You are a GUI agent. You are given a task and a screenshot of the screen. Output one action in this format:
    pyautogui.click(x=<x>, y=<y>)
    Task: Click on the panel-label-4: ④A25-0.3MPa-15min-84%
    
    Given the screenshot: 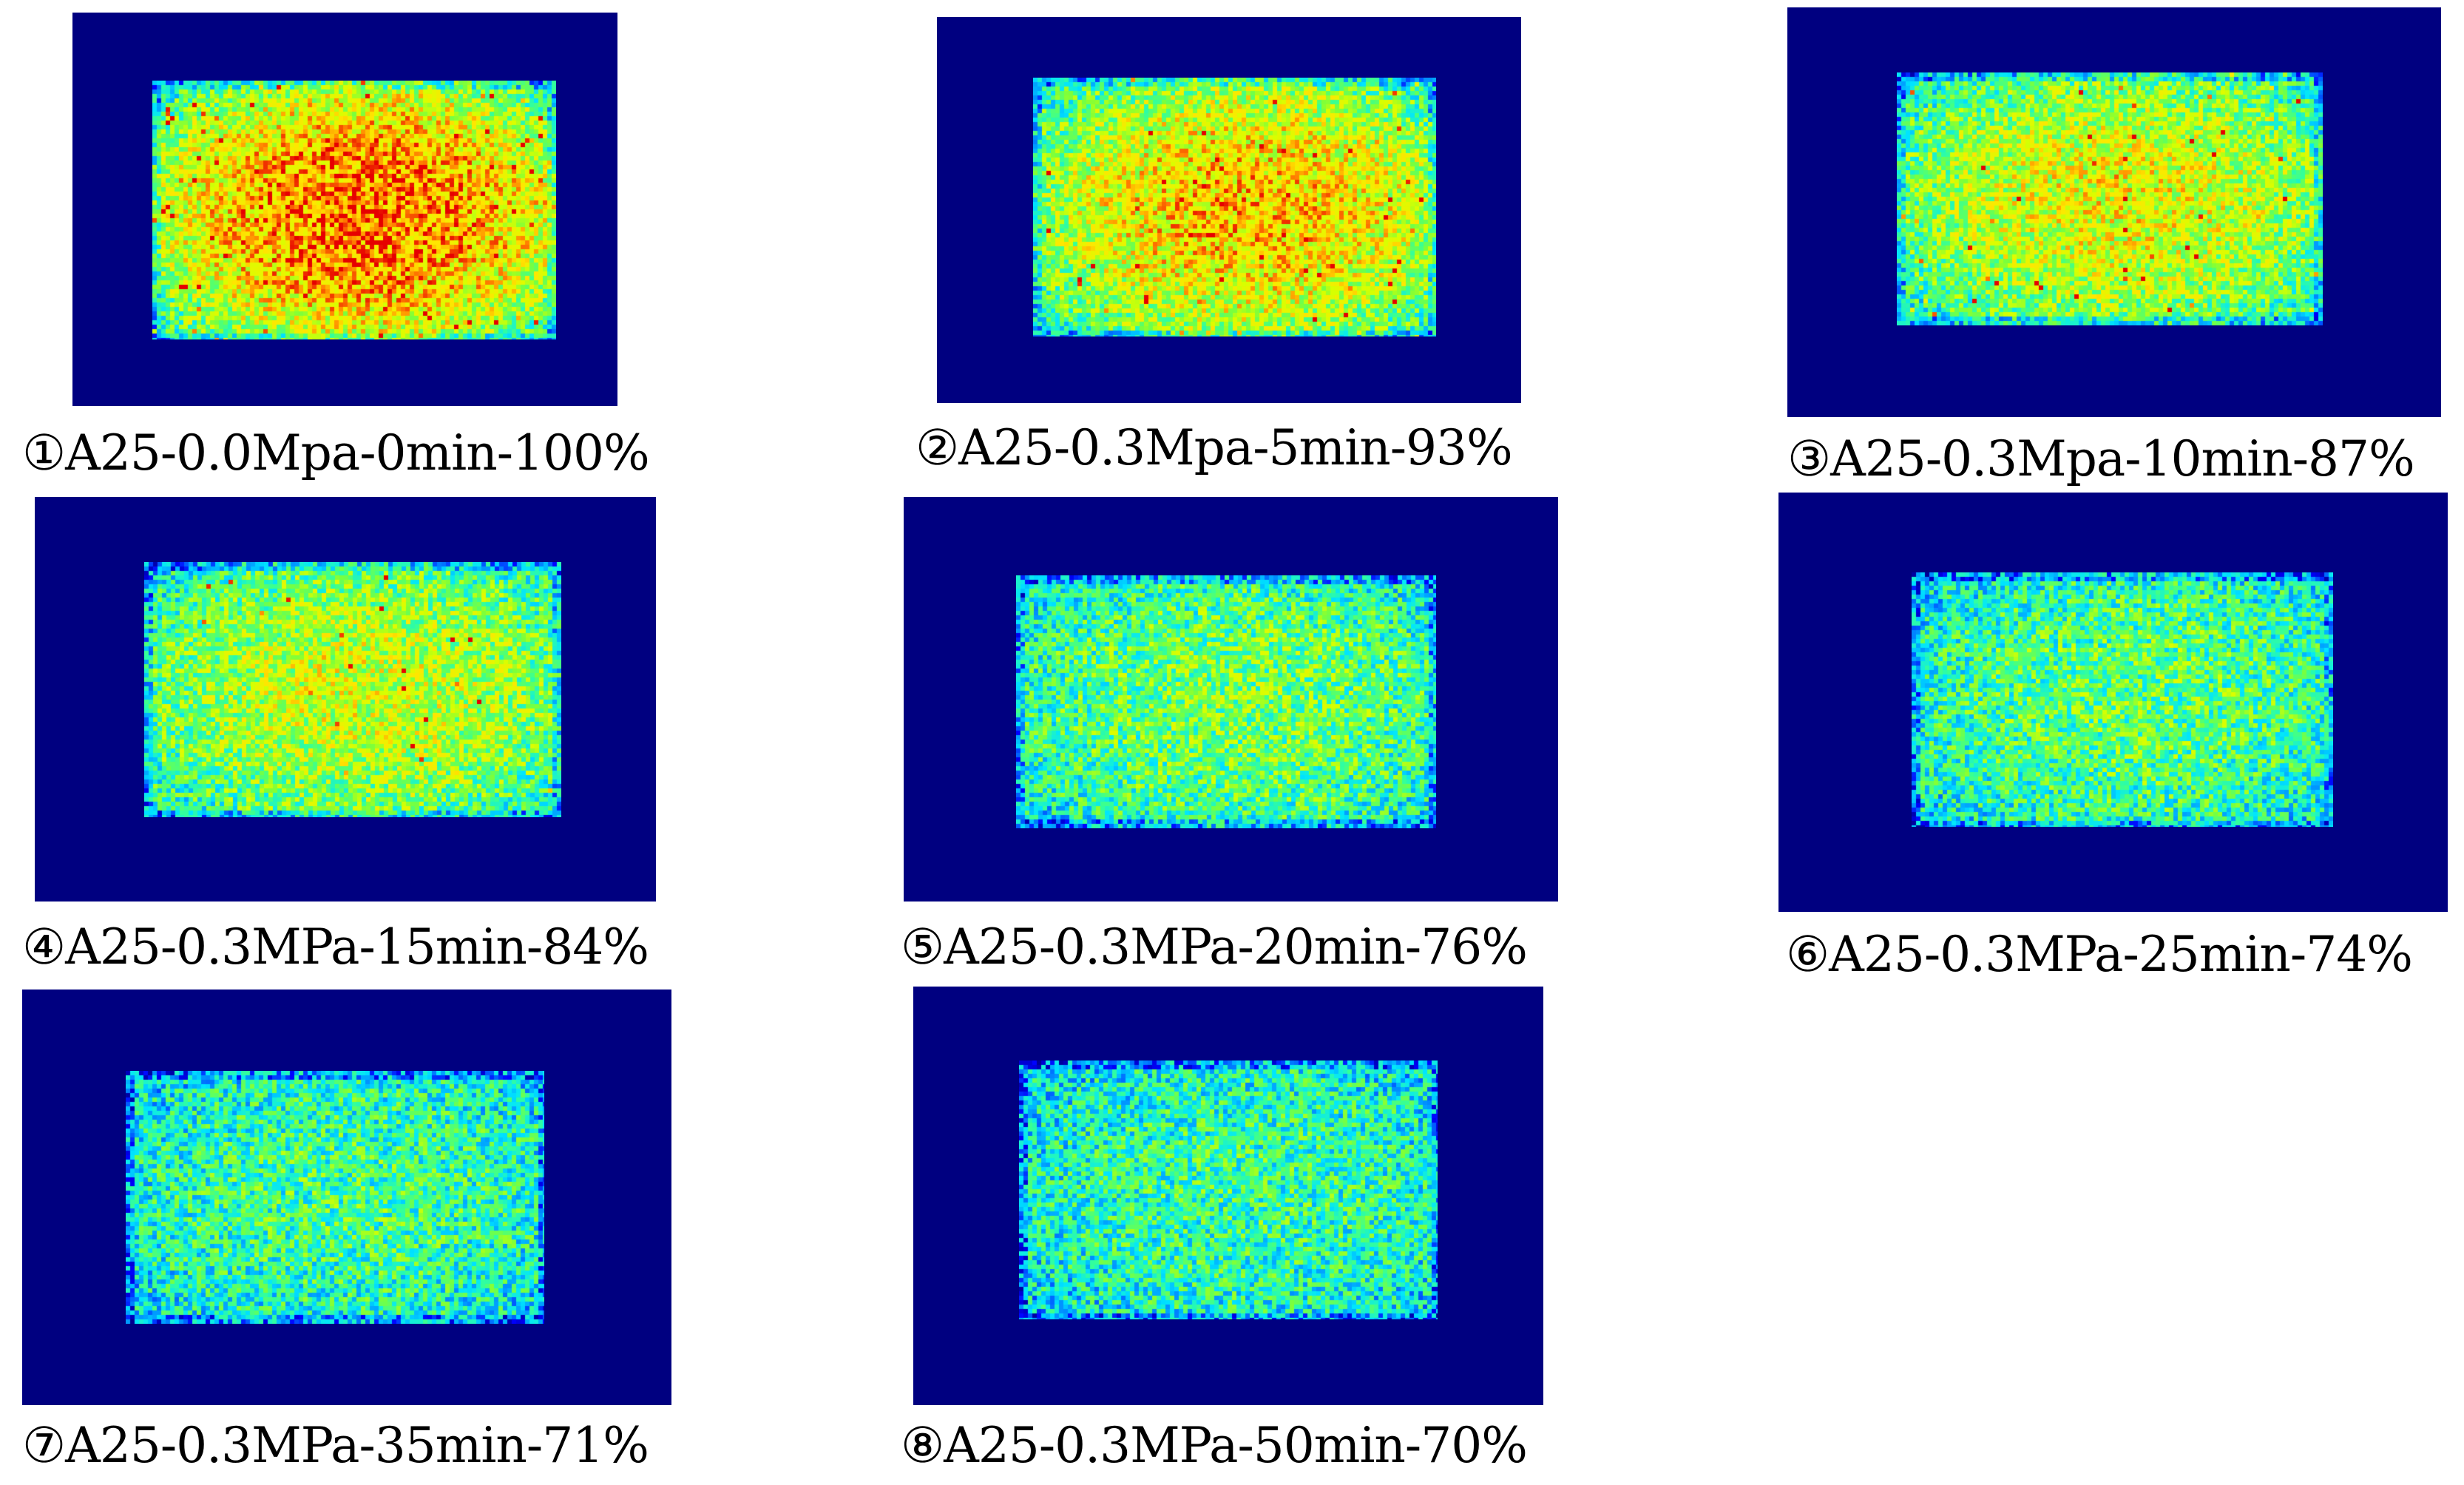 What is the action you would take?
    pyautogui.click(x=335, y=947)
    